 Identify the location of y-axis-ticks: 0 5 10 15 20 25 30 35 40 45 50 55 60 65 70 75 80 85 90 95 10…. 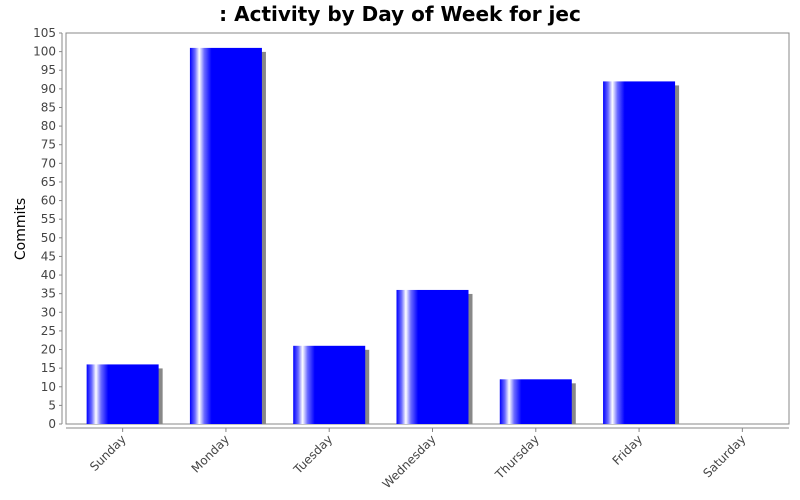
(47, 228).